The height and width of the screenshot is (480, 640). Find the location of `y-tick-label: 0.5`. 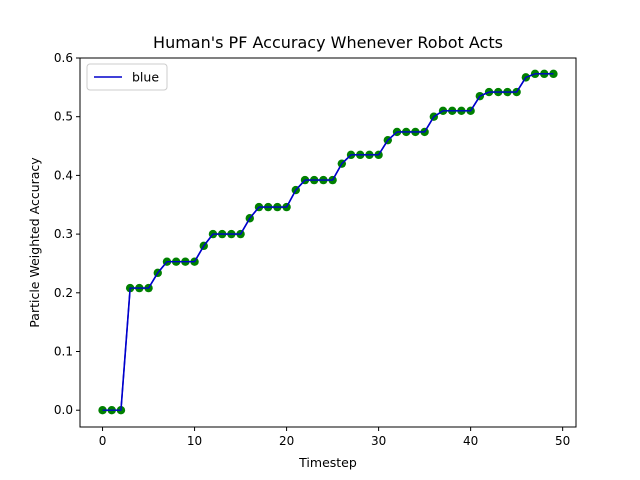

y-tick-label: 0.5 is located at coordinates (63, 117).